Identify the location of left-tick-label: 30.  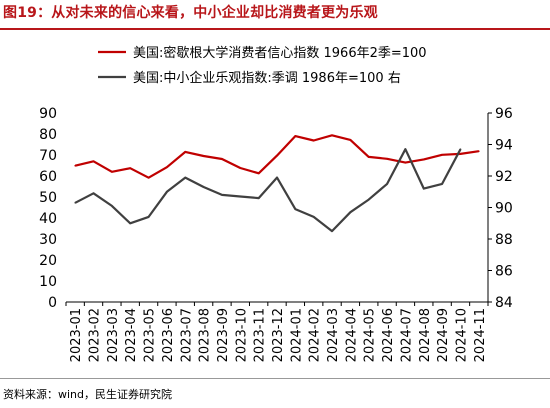
(48, 240).